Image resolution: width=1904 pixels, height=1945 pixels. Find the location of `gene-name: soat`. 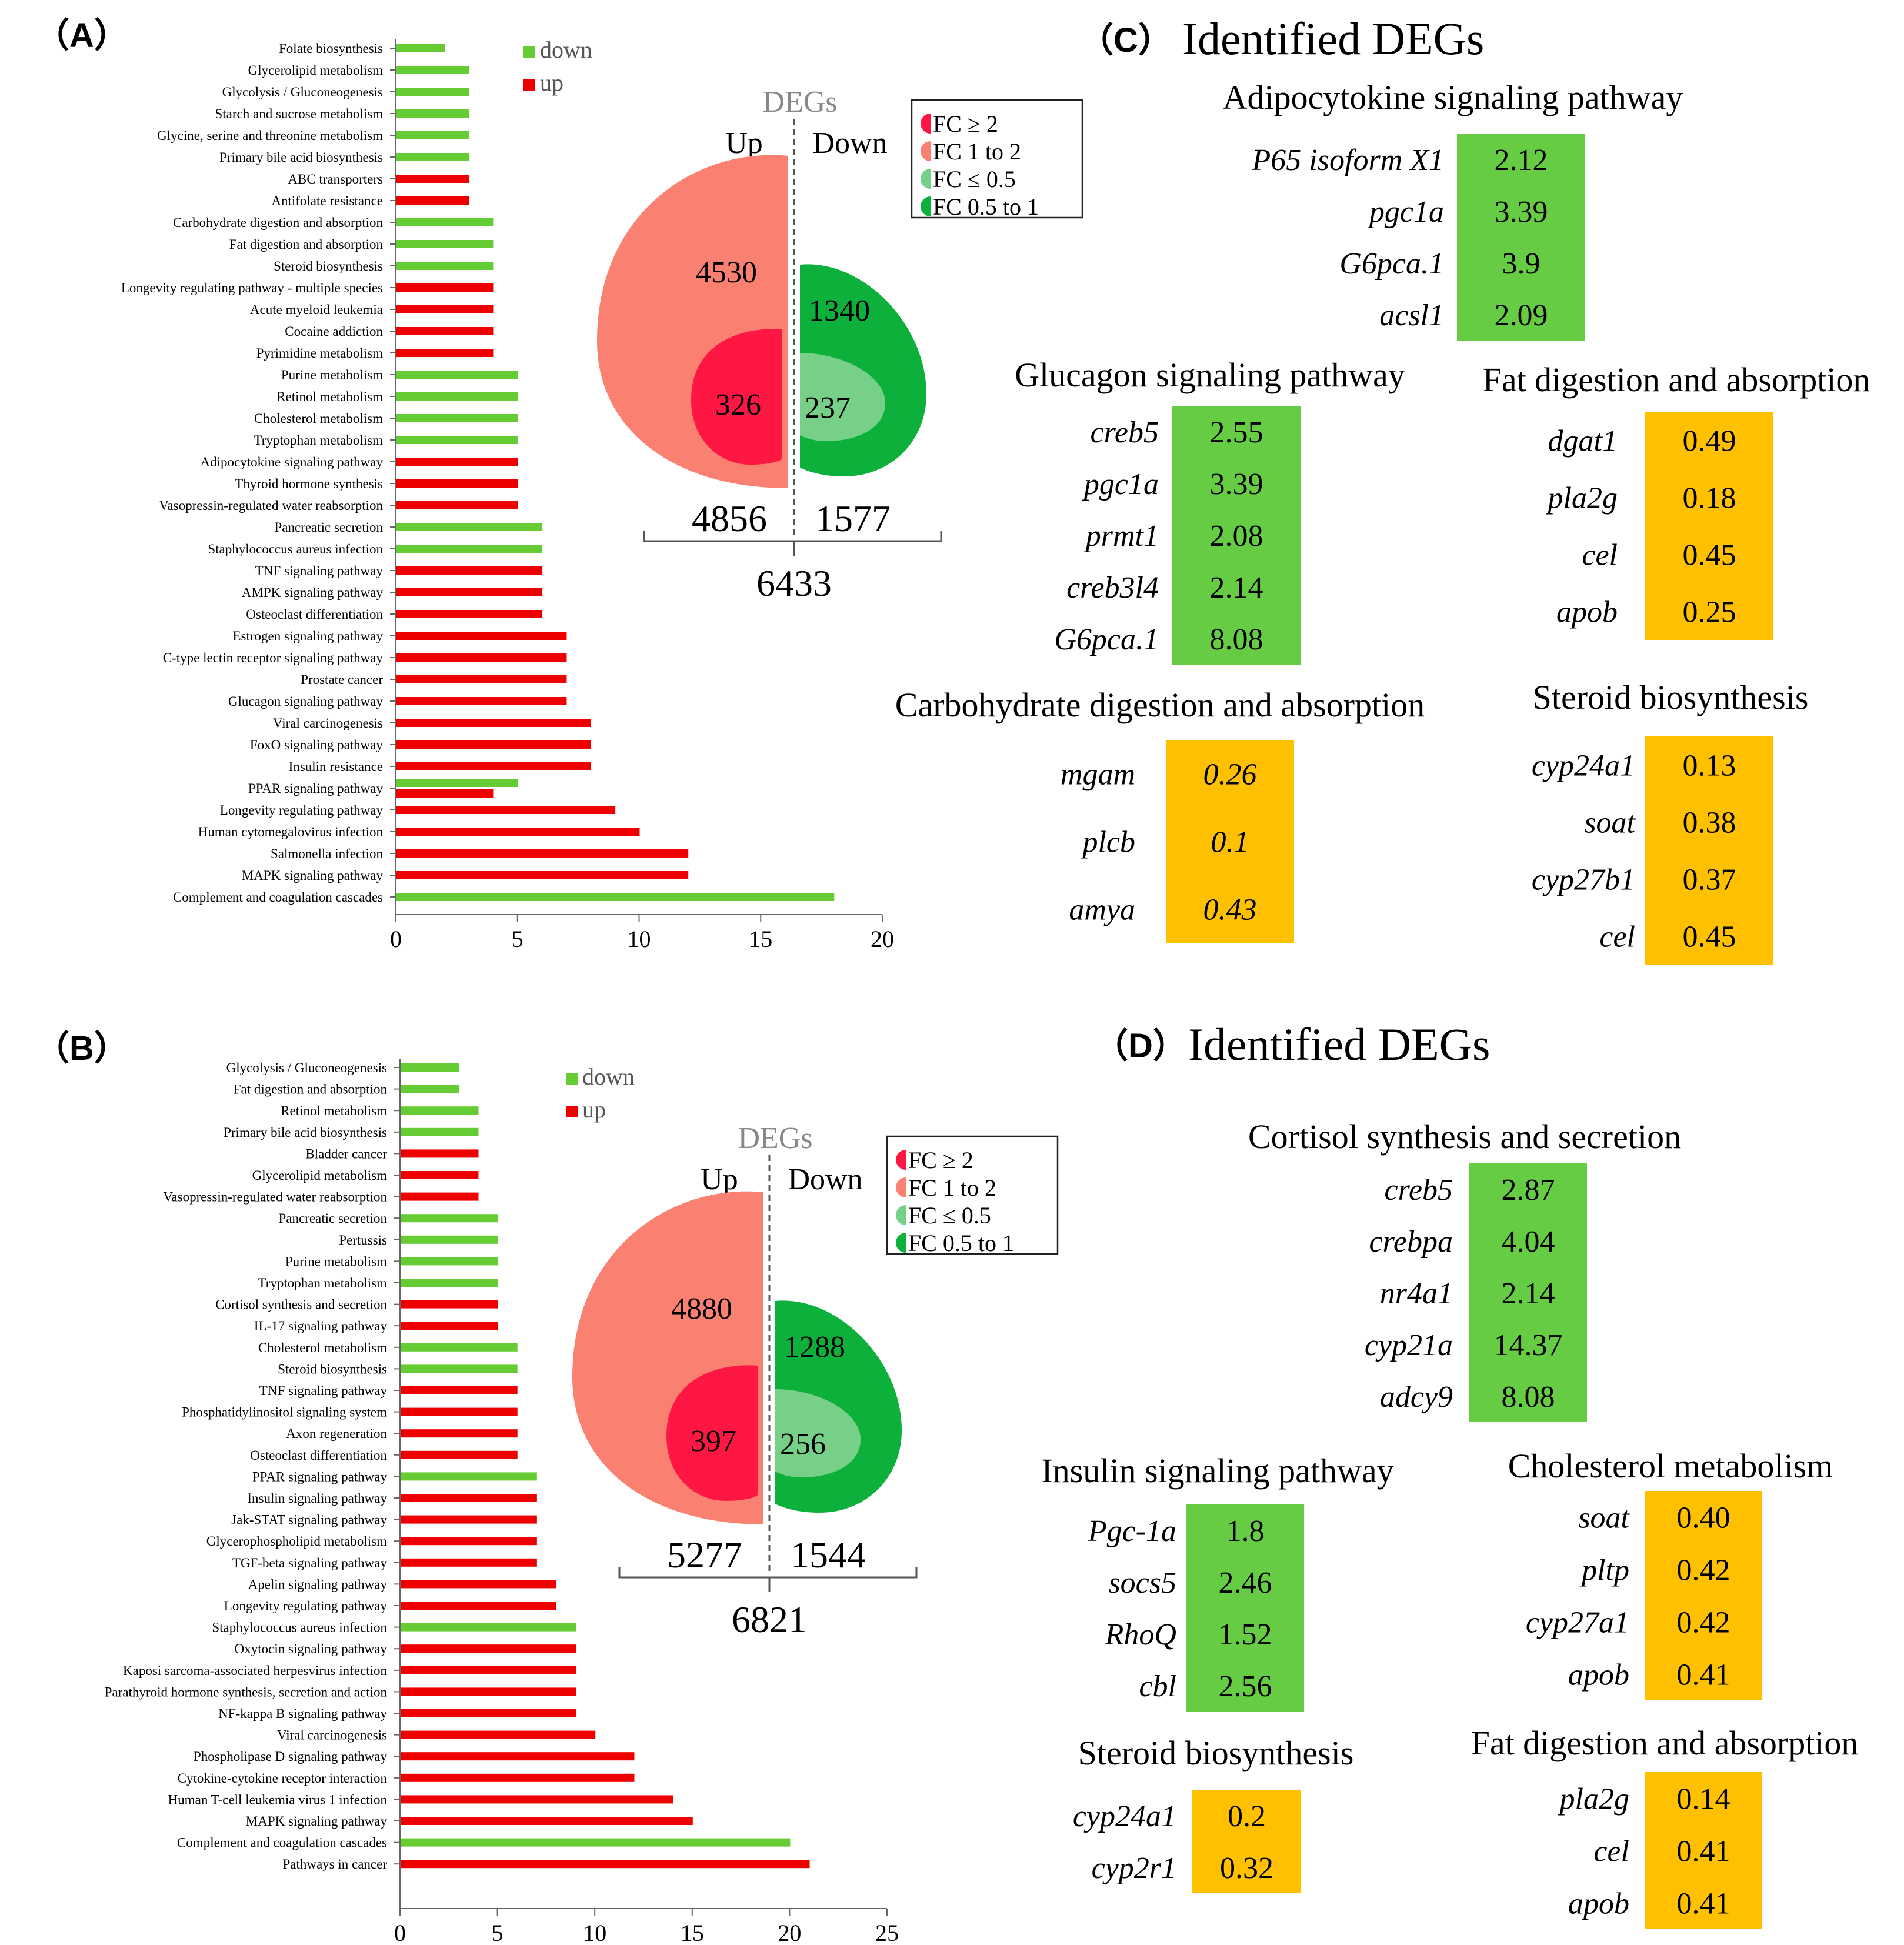

gene-name: soat is located at coordinates (1610, 823).